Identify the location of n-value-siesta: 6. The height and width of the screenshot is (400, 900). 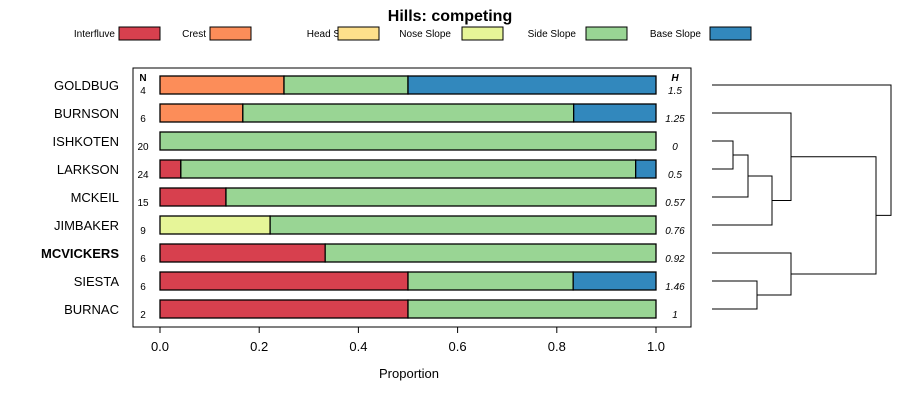
(143, 287).